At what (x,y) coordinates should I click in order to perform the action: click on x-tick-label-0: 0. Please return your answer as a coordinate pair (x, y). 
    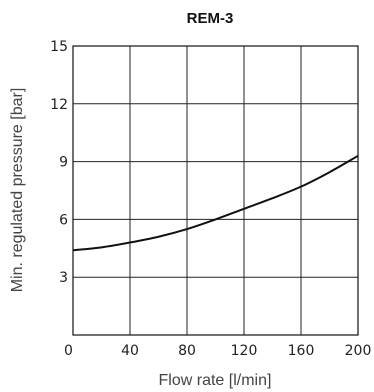
    Looking at the image, I should click on (68, 351).